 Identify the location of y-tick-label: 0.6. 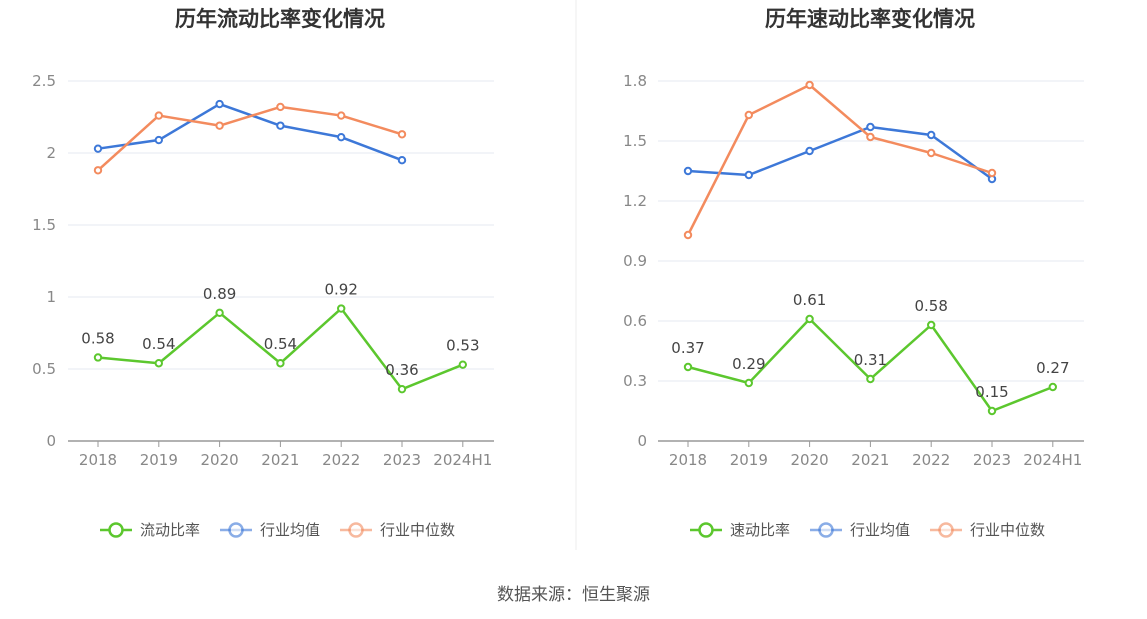
(635, 321).